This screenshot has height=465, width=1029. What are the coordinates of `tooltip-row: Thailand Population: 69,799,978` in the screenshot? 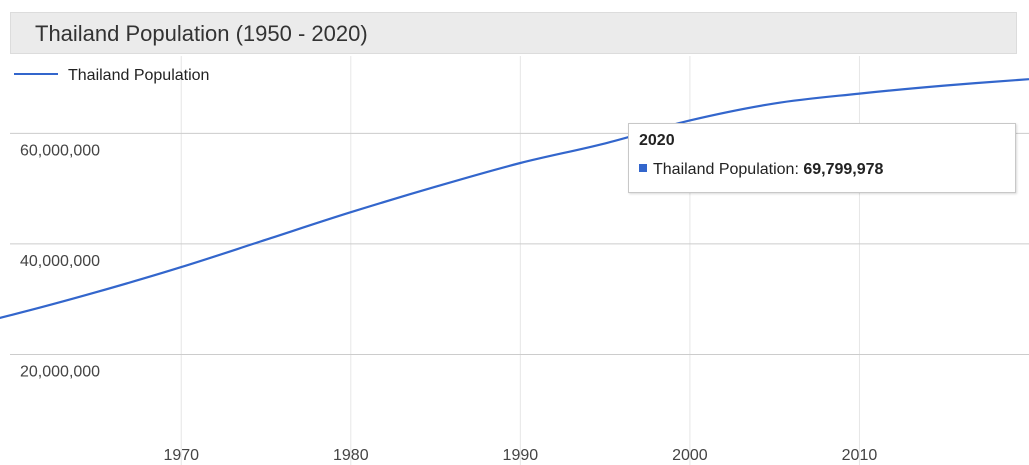 It's located at (761, 170).